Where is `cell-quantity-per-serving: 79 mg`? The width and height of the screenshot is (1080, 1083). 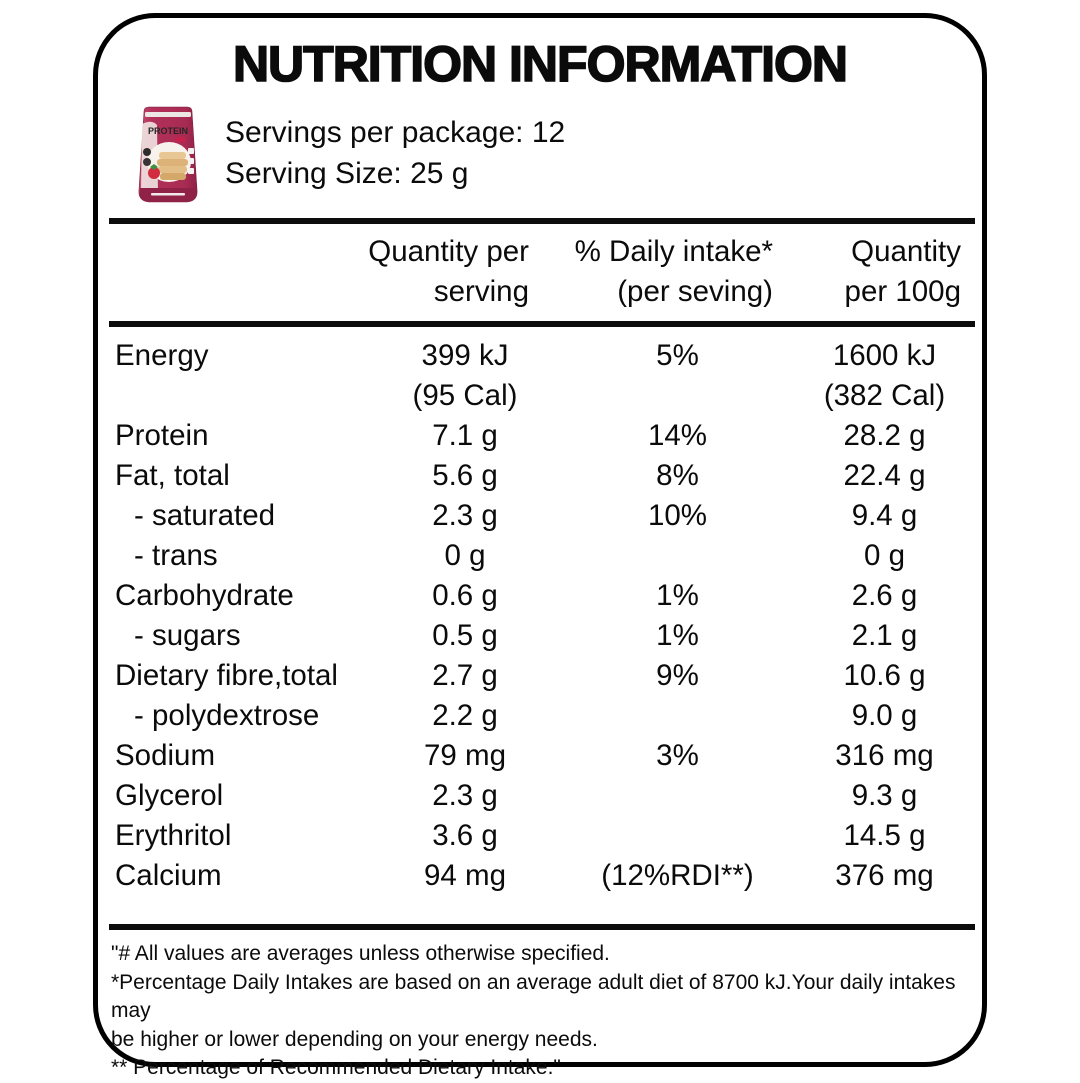
cell-quantity-per-serving: 79 mg is located at coordinates (465, 755).